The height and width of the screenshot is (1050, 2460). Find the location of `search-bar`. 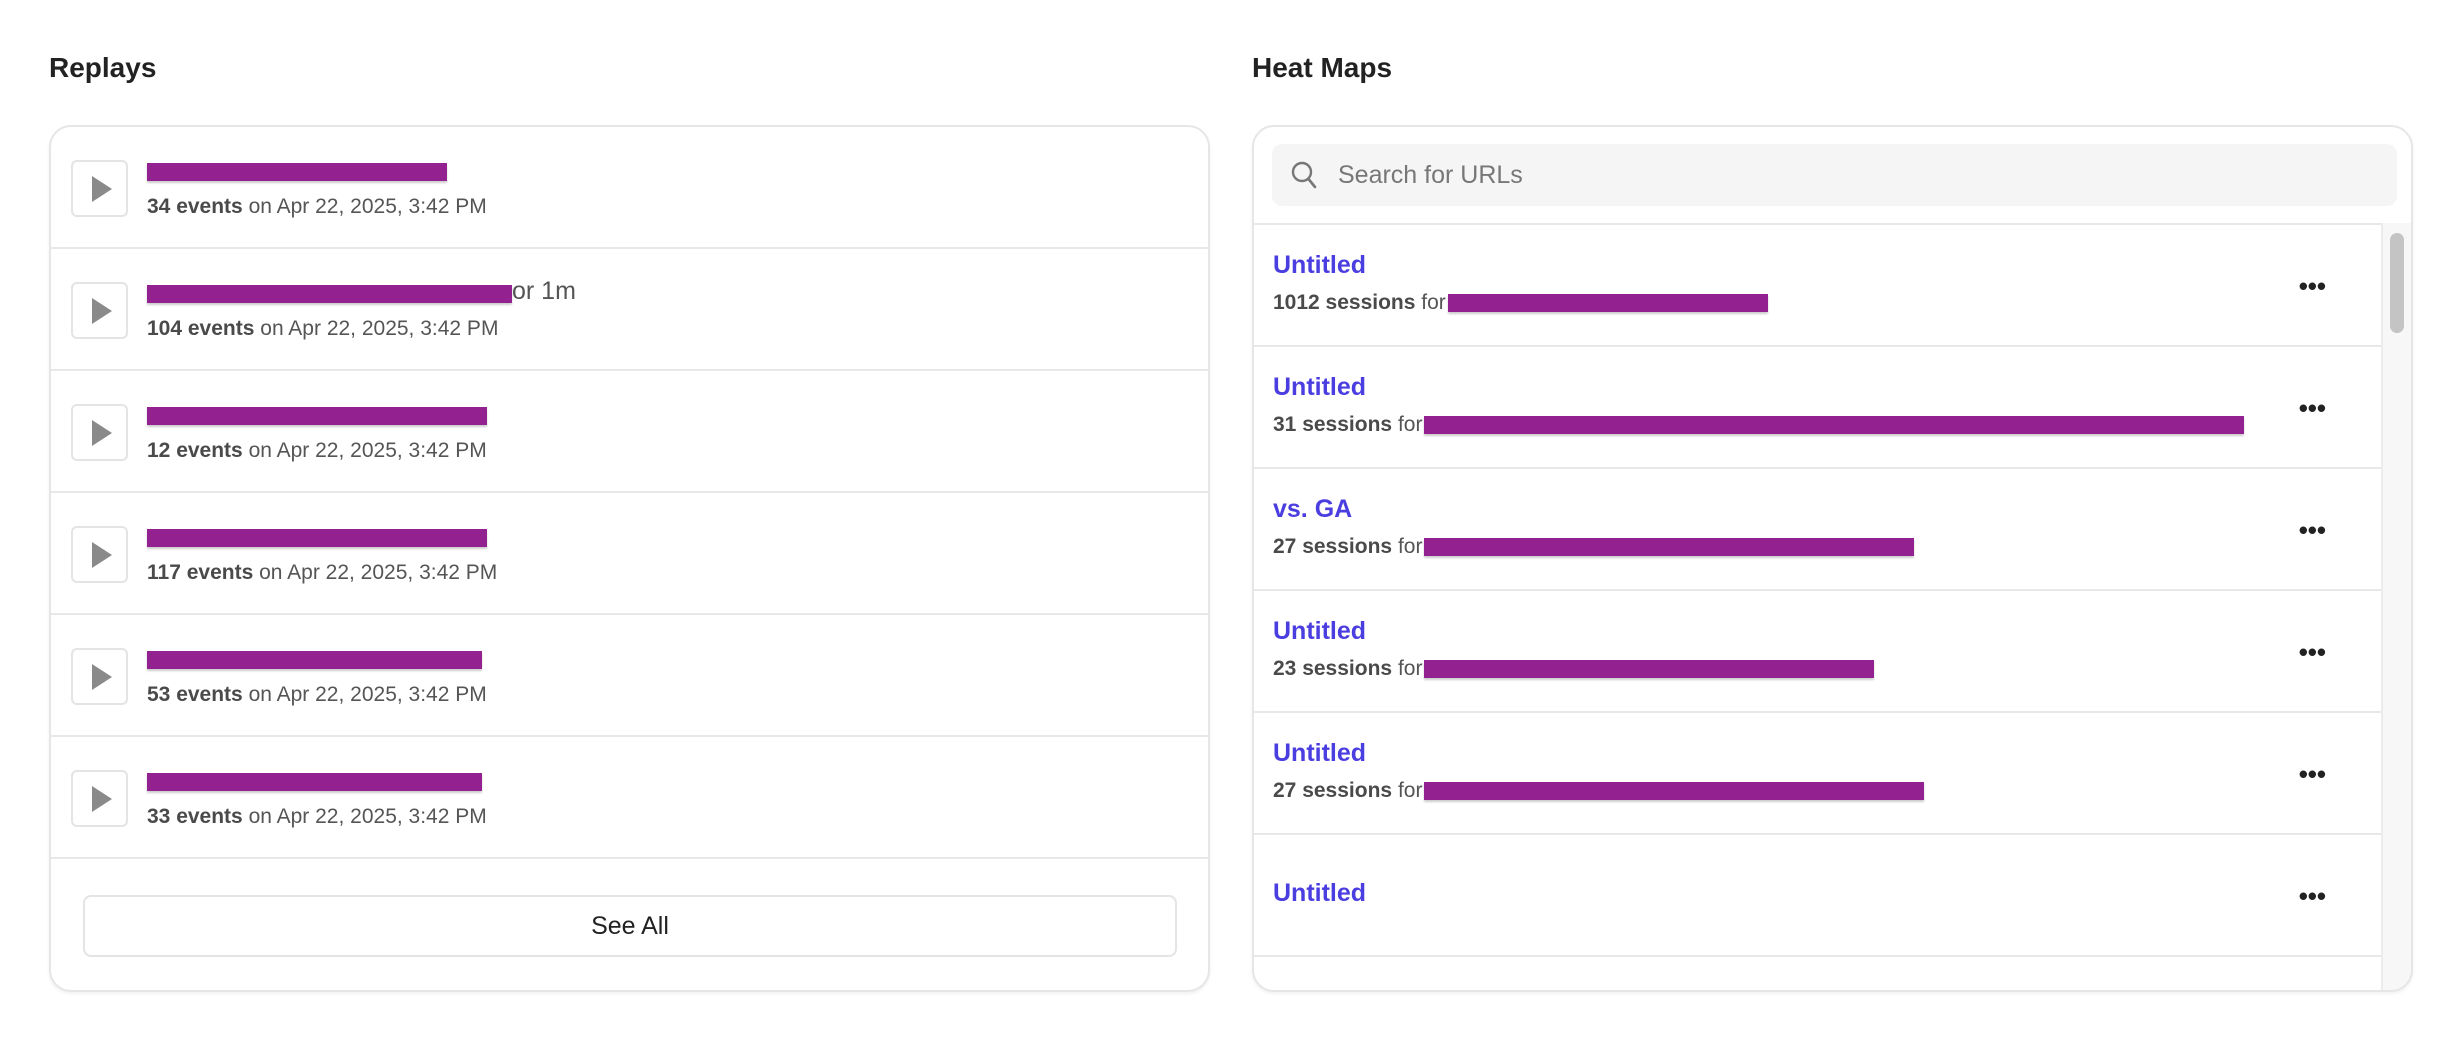

search-bar is located at coordinates (1834, 175).